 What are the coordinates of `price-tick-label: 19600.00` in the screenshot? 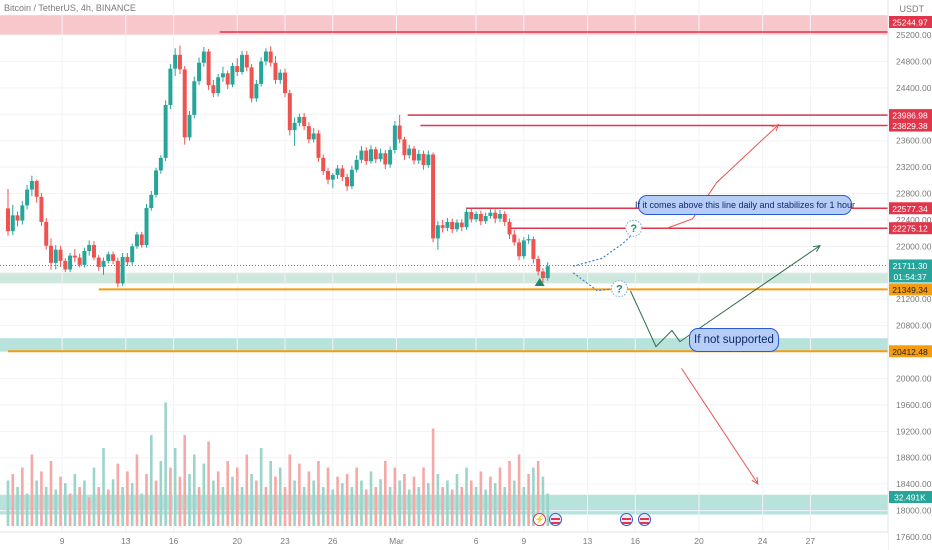 It's located at (914, 405).